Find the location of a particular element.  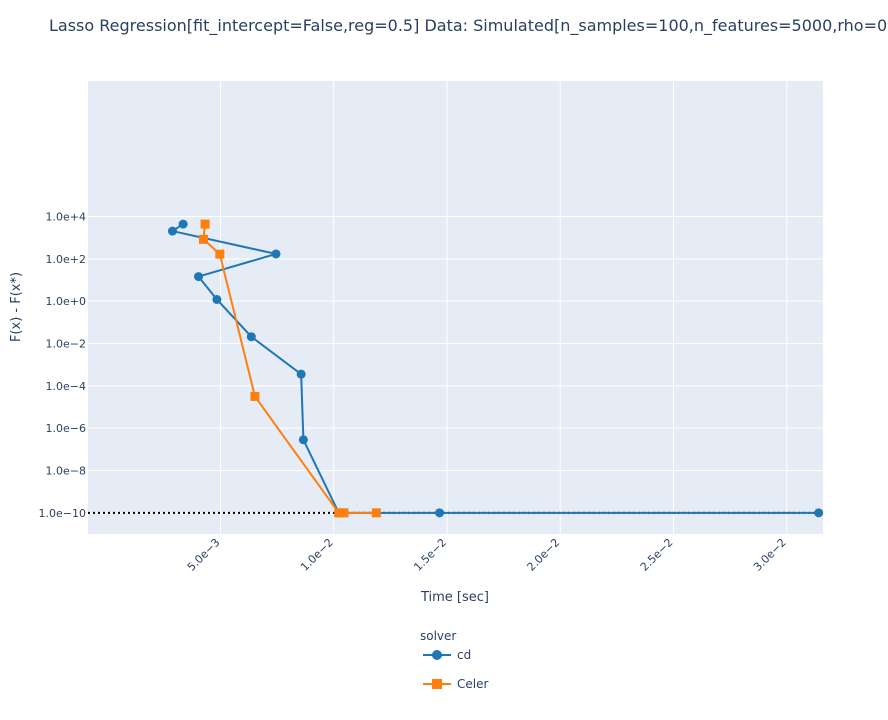

y-tick-label: 1.0e−10 is located at coordinates (62, 513).